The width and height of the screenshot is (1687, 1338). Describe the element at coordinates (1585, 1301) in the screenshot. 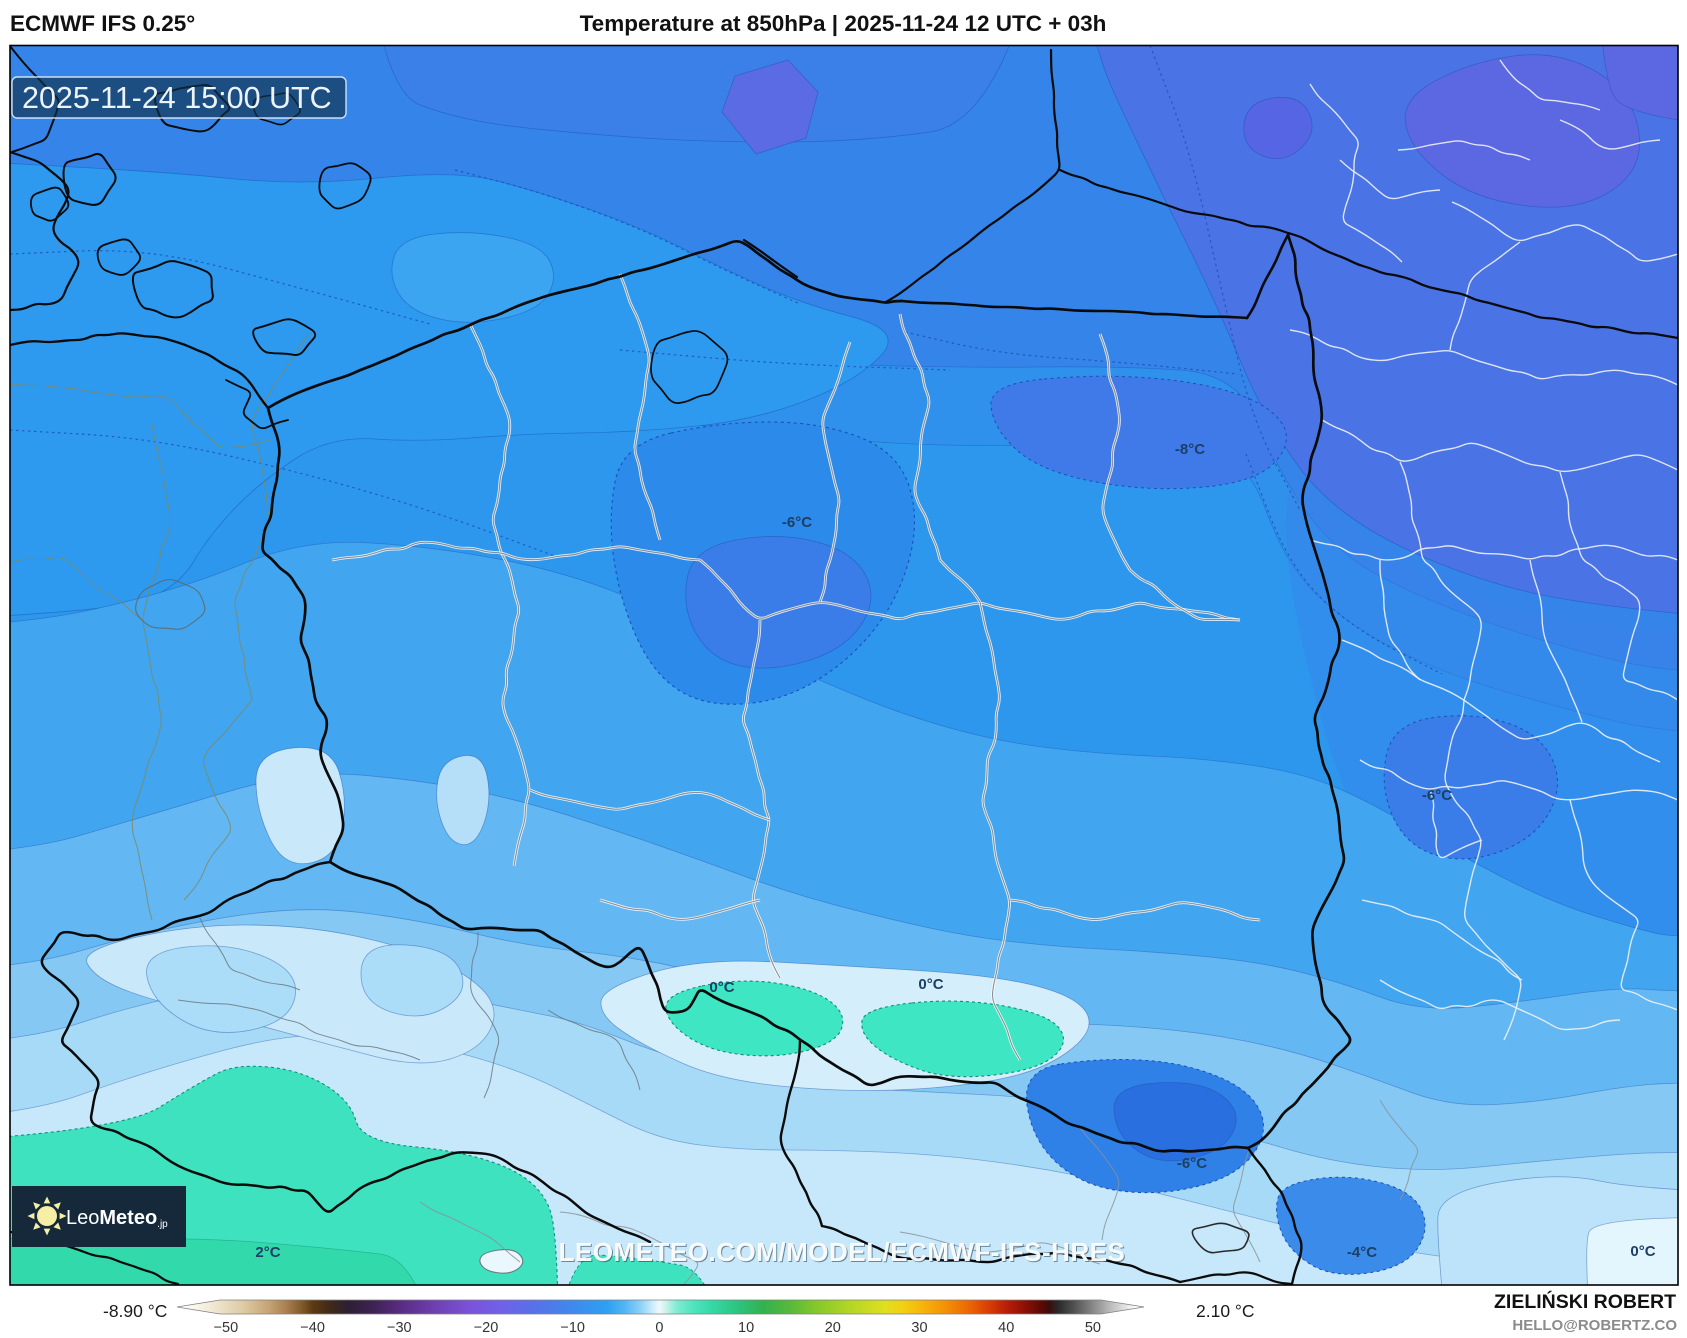

I see `svg-text: ZIELIŃSKI ROBERT` at that location.